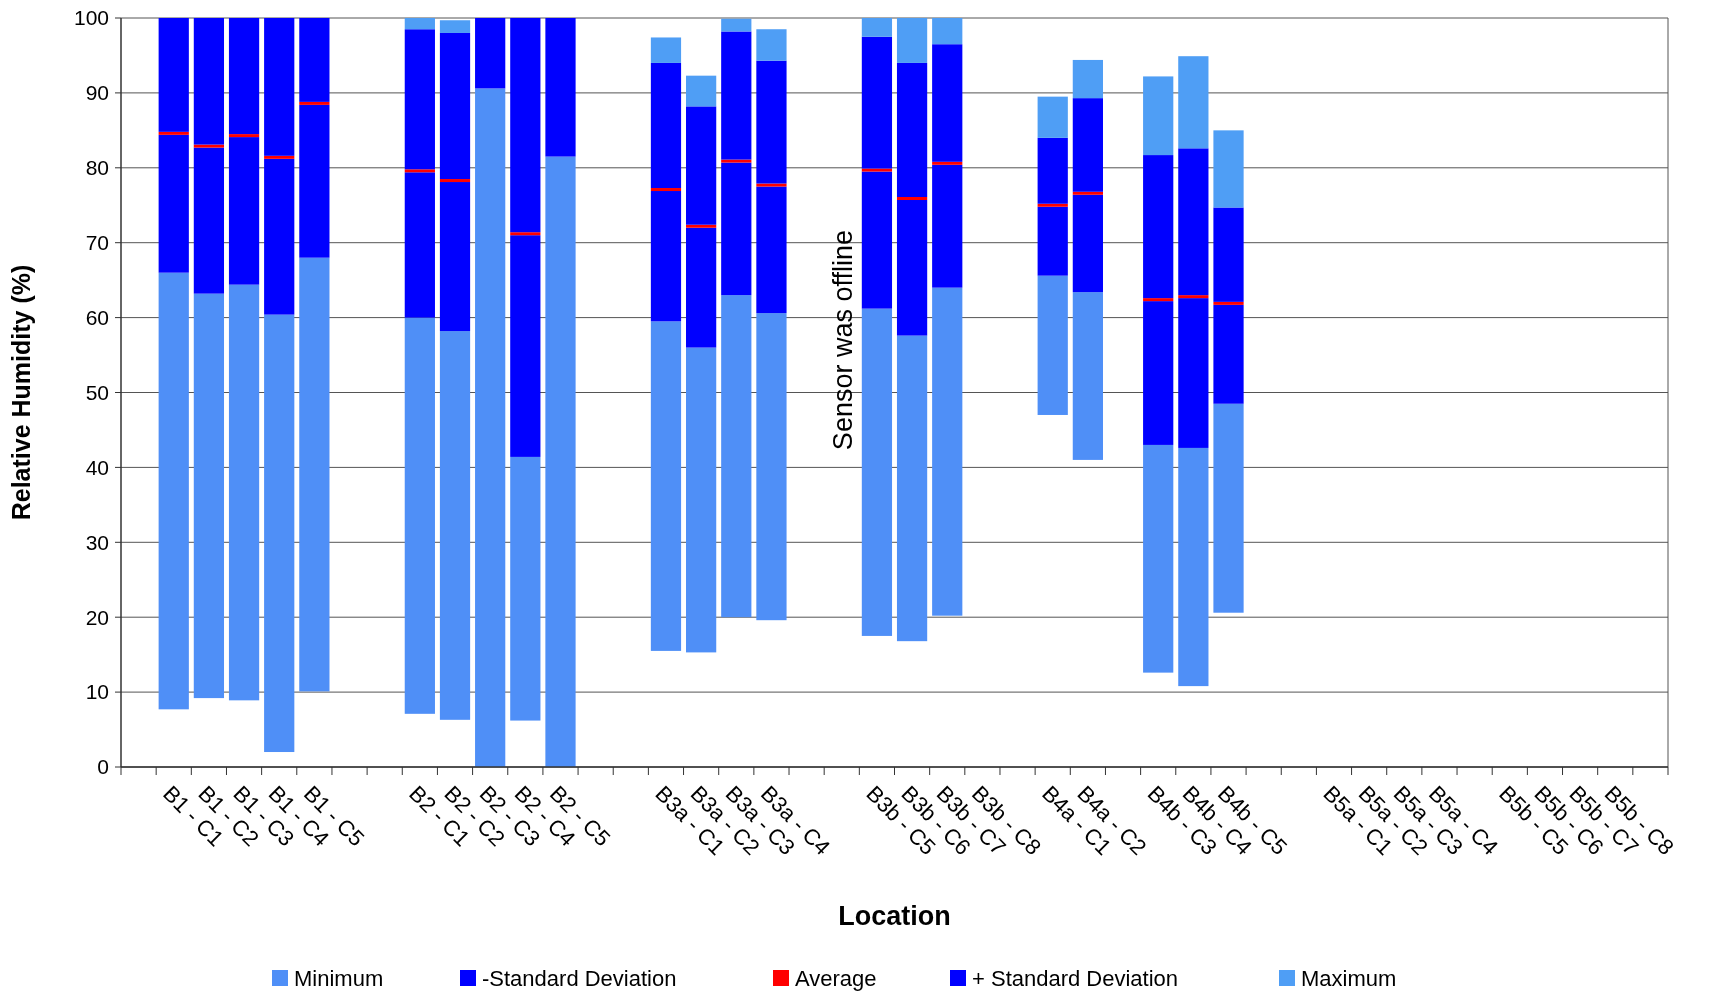  What do you see at coordinates (103, 767) in the screenshot?
I see `y-tick-label: 0` at bounding box center [103, 767].